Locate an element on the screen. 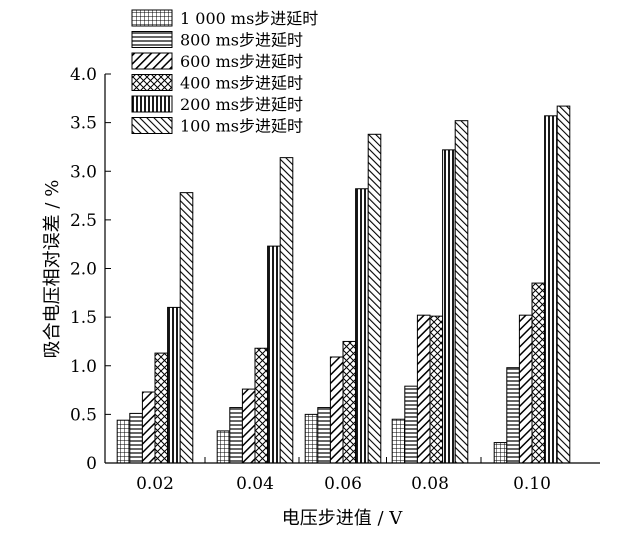 This screenshot has height=540, width=636. bar-diagonal-down-0.10 is located at coordinates (525, 389).